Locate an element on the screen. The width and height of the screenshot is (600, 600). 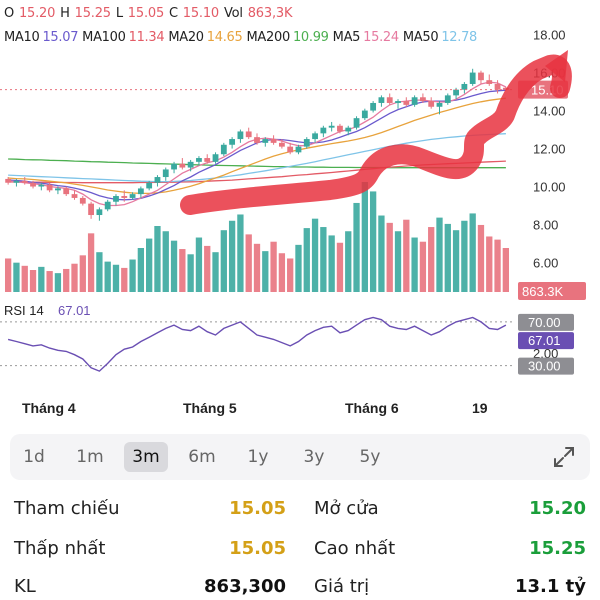
expand-icon is located at coordinates (564, 457).